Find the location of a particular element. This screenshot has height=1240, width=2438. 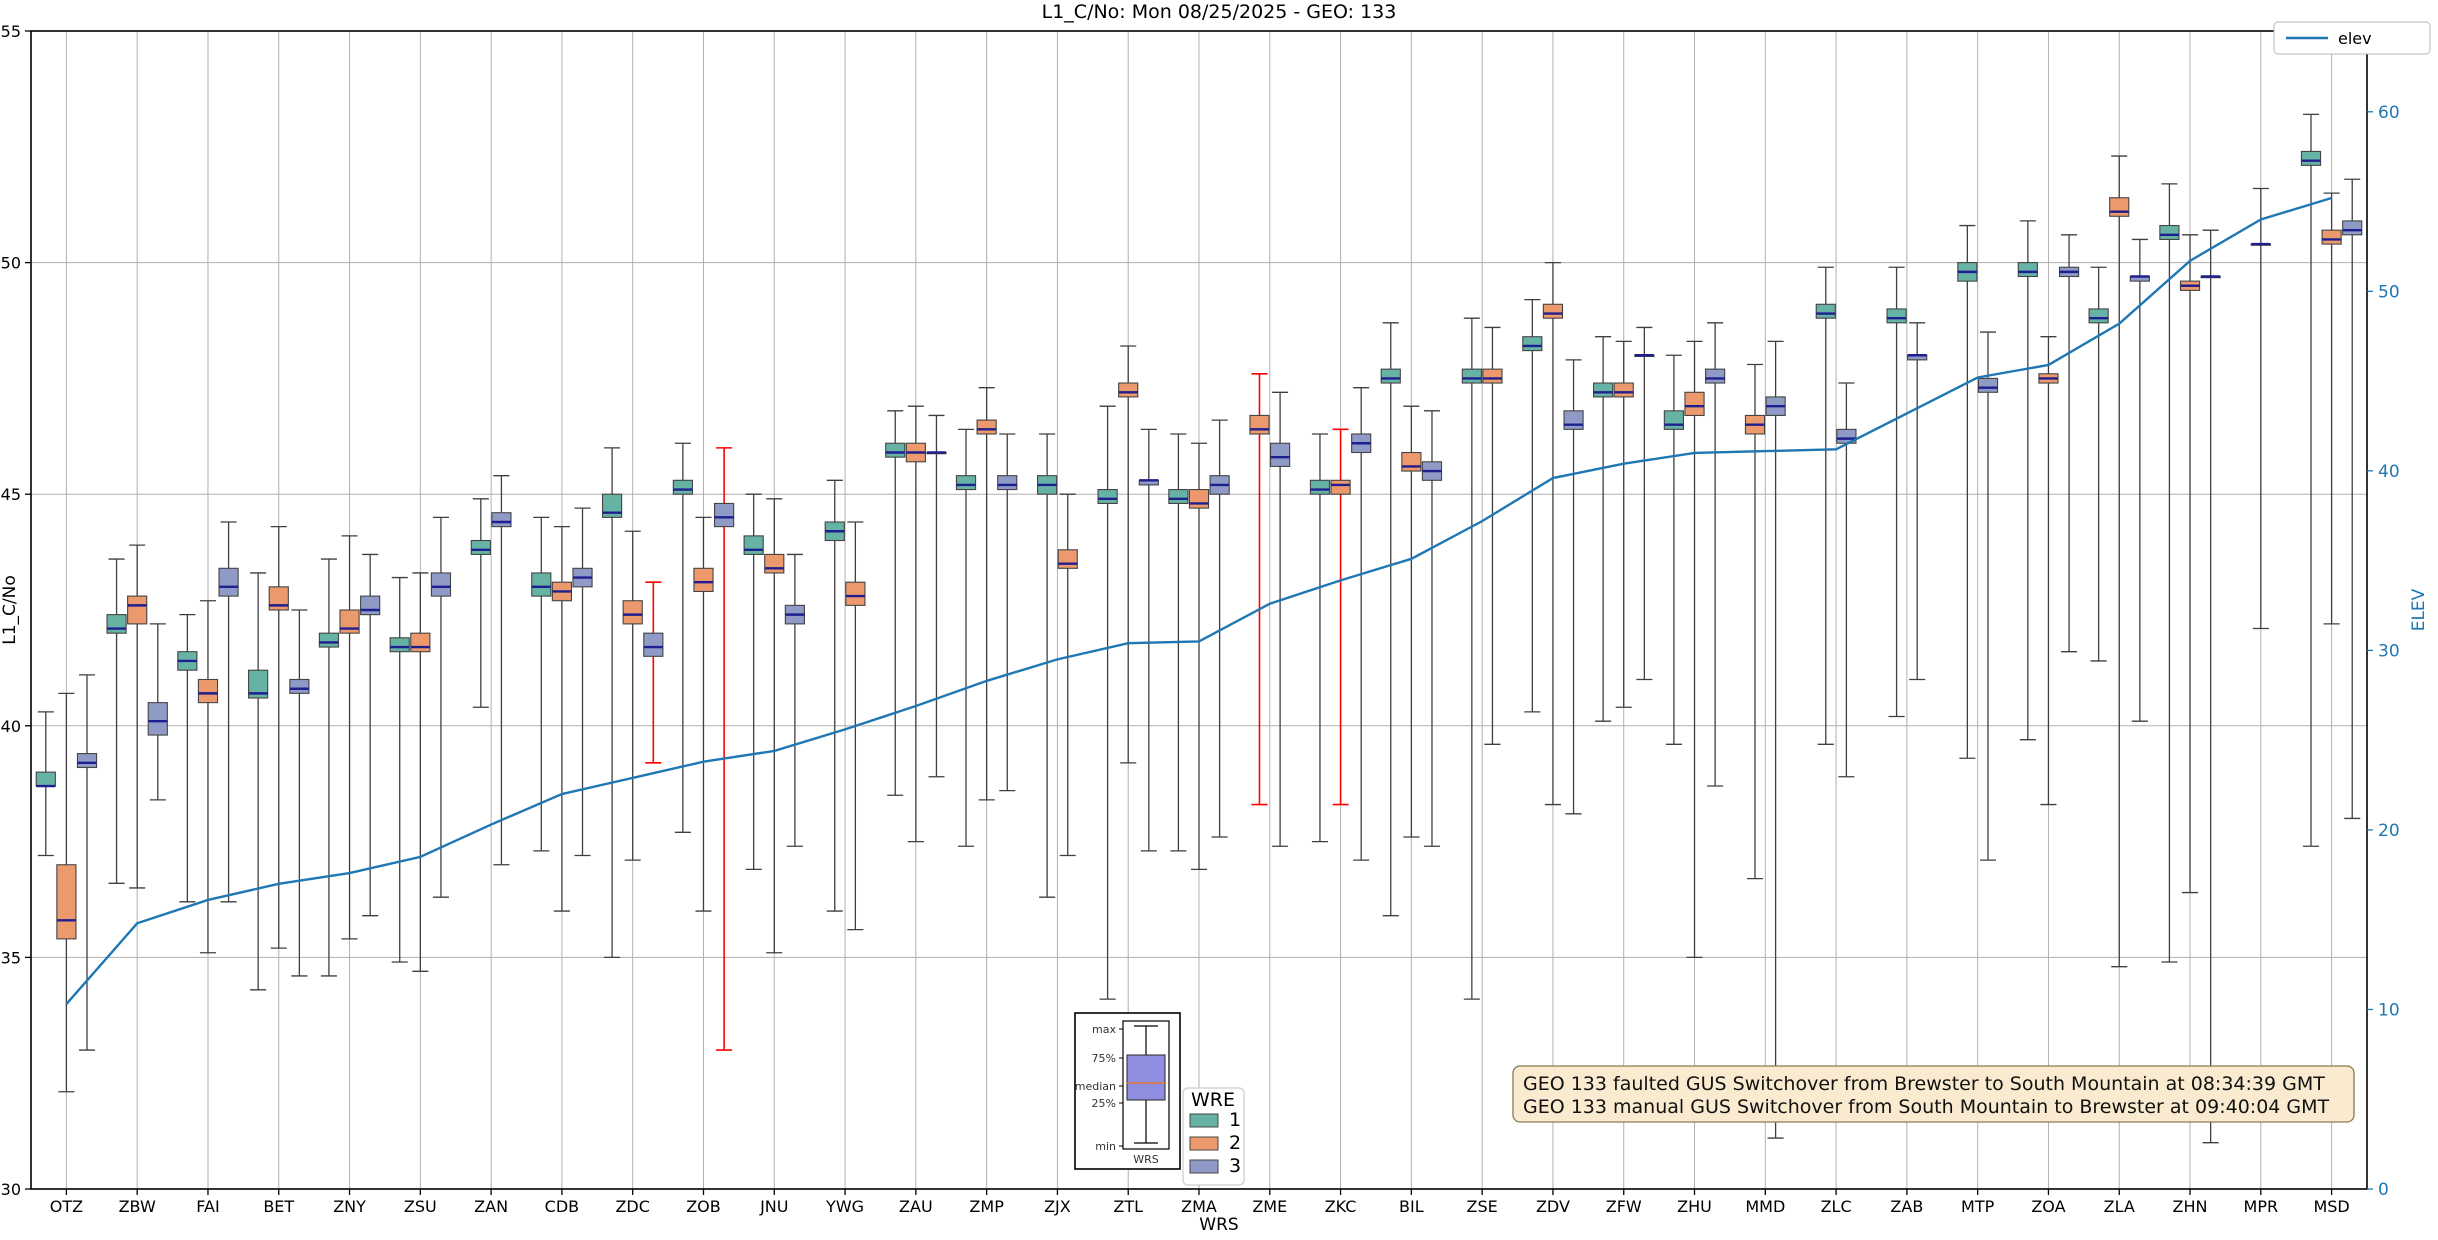

box-ZOB-wre2 is located at coordinates (703, 580).